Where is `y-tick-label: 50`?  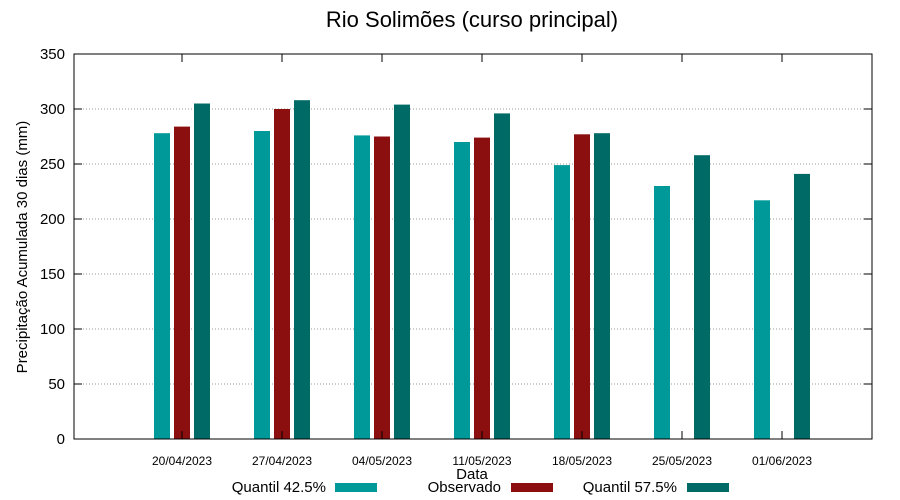
y-tick-label: 50 is located at coordinates (56, 384).